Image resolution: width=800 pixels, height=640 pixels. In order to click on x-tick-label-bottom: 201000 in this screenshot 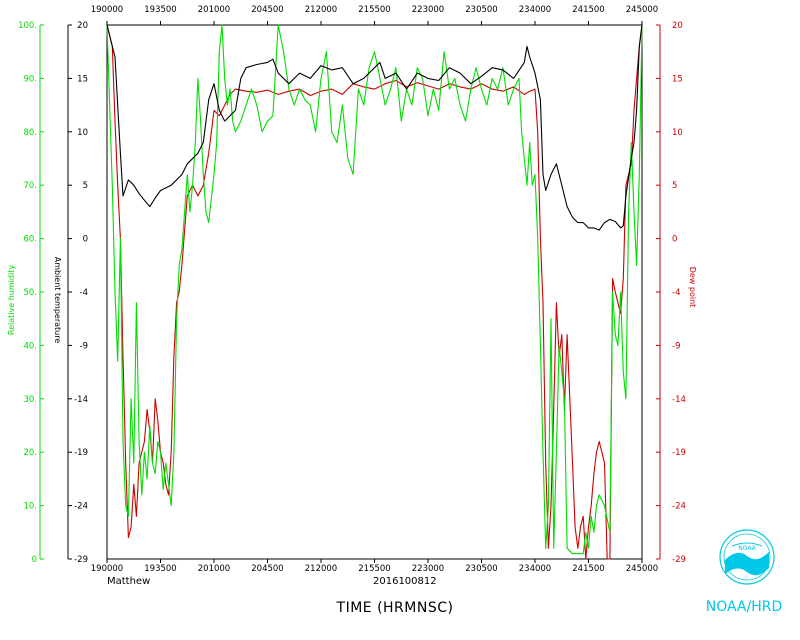, I will do `click(214, 569)`.